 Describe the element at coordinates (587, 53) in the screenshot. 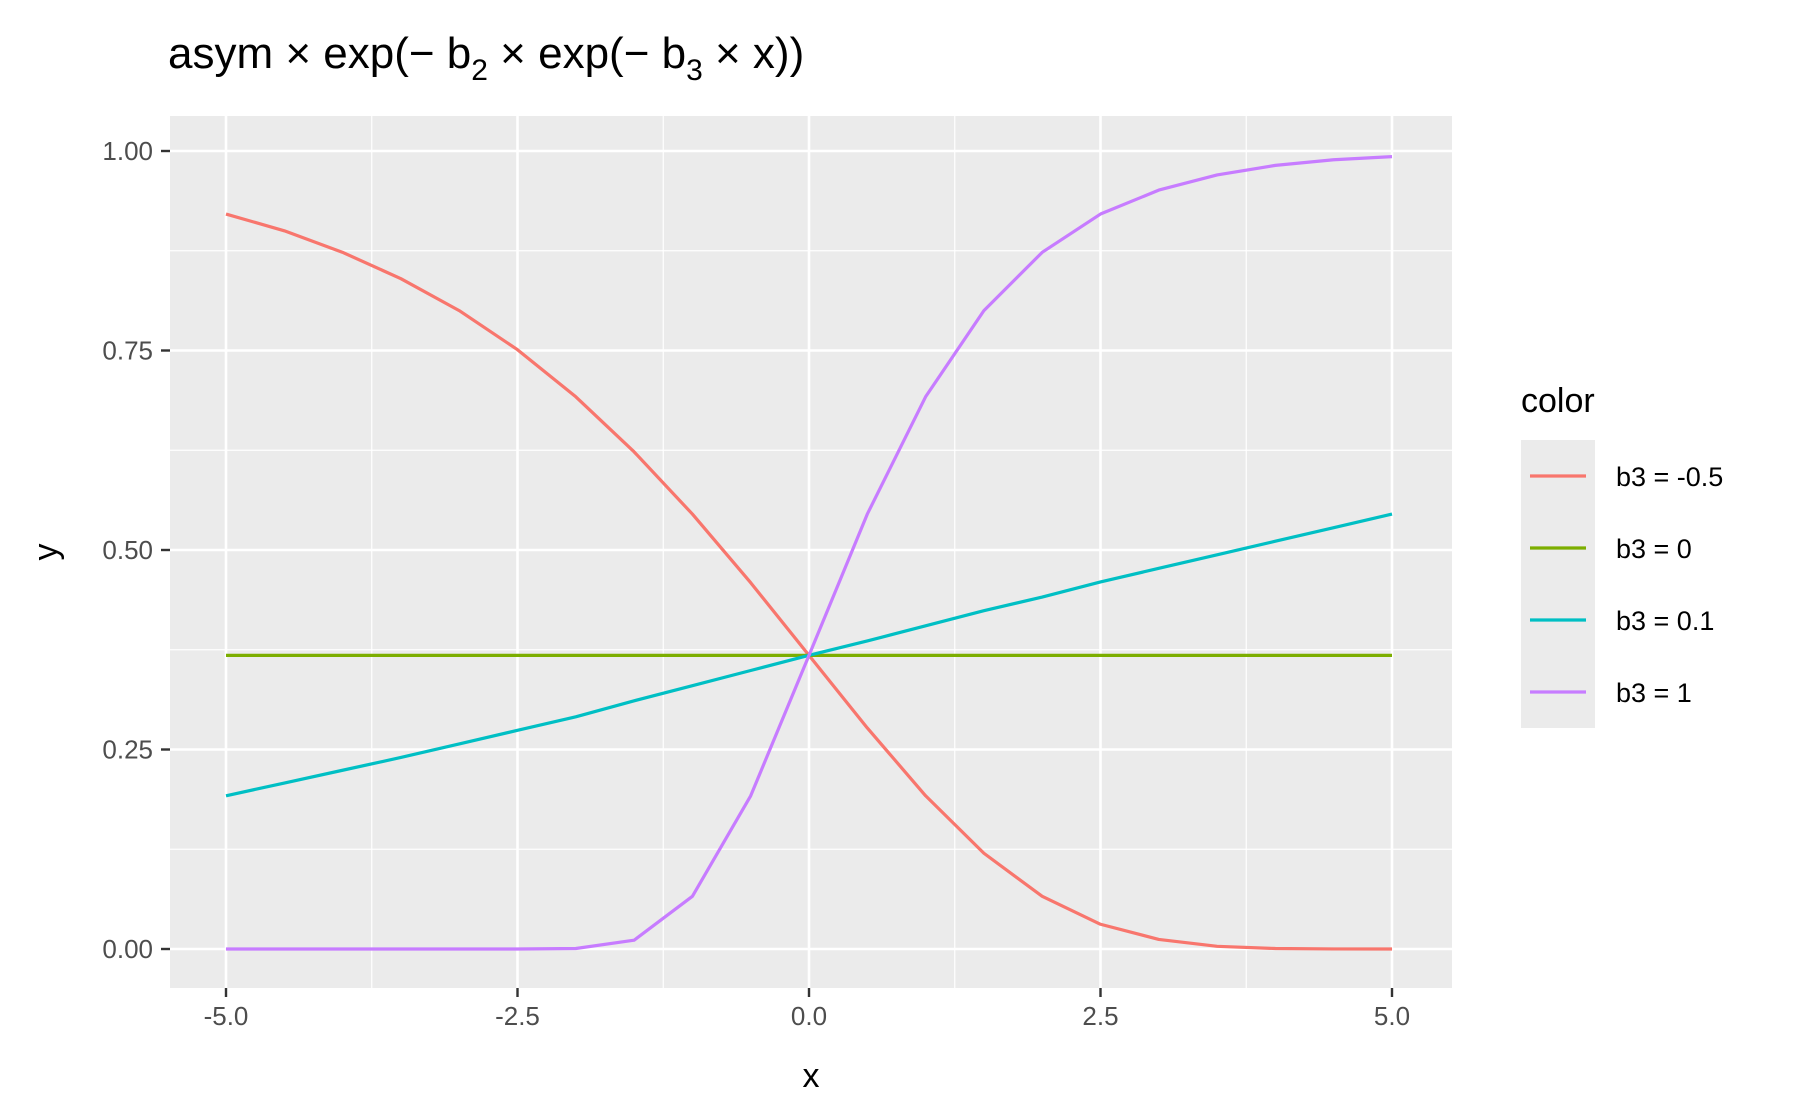

I see `title-part-mid: × exp(− b` at that location.